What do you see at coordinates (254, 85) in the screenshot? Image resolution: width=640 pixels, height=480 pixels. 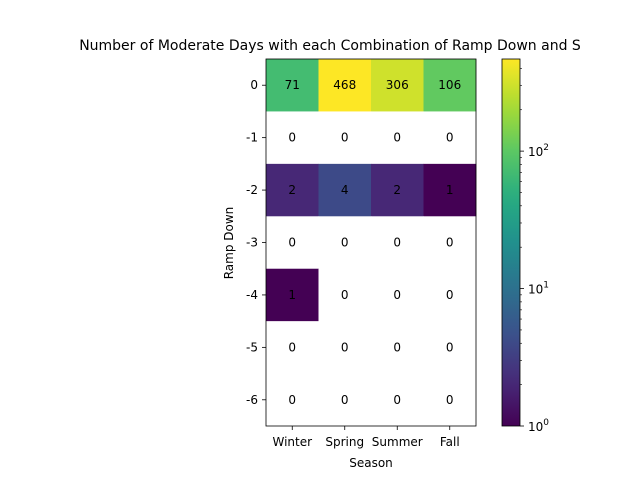 I see `y-tick-label: 0` at bounding box center [254, 85].